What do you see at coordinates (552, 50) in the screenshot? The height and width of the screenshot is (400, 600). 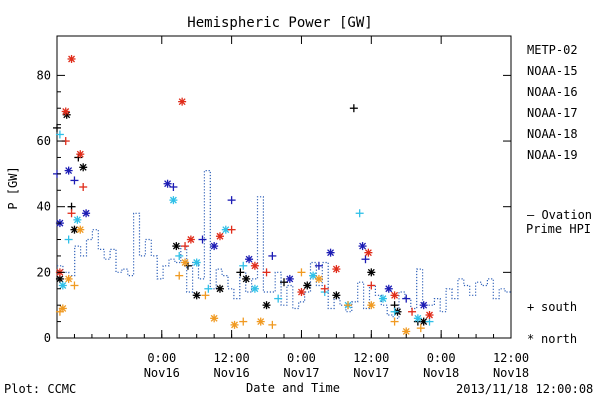 I see `legend-entry-metp-02: METP-02` at bounding box center [552, 50].